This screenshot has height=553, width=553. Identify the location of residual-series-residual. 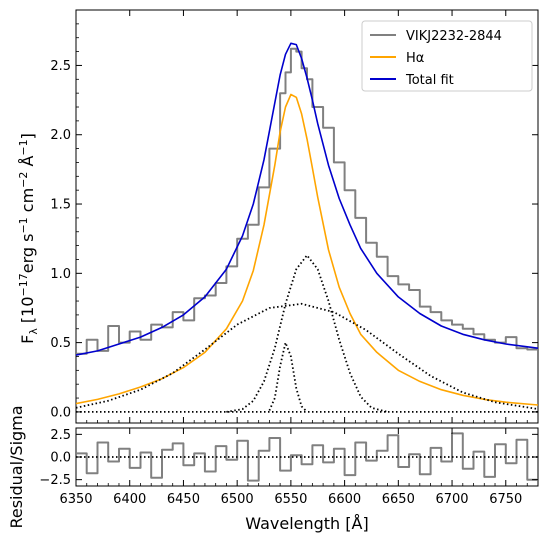
(307, 457).